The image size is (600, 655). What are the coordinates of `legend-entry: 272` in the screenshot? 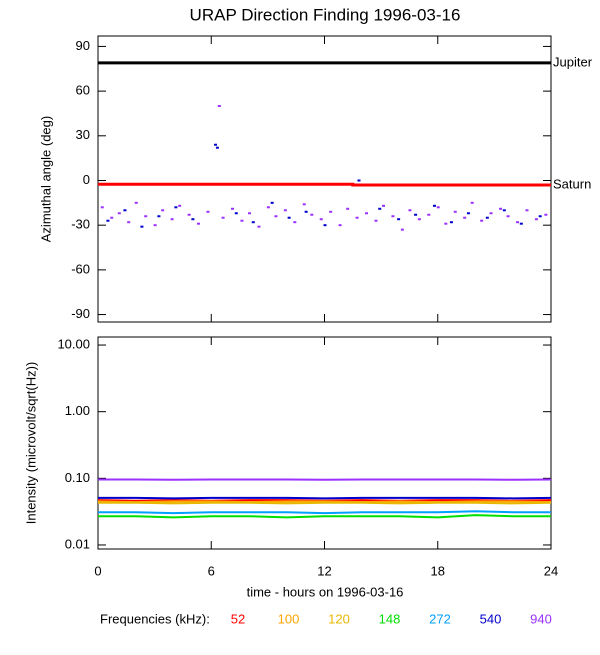 It's located at (440, 618).